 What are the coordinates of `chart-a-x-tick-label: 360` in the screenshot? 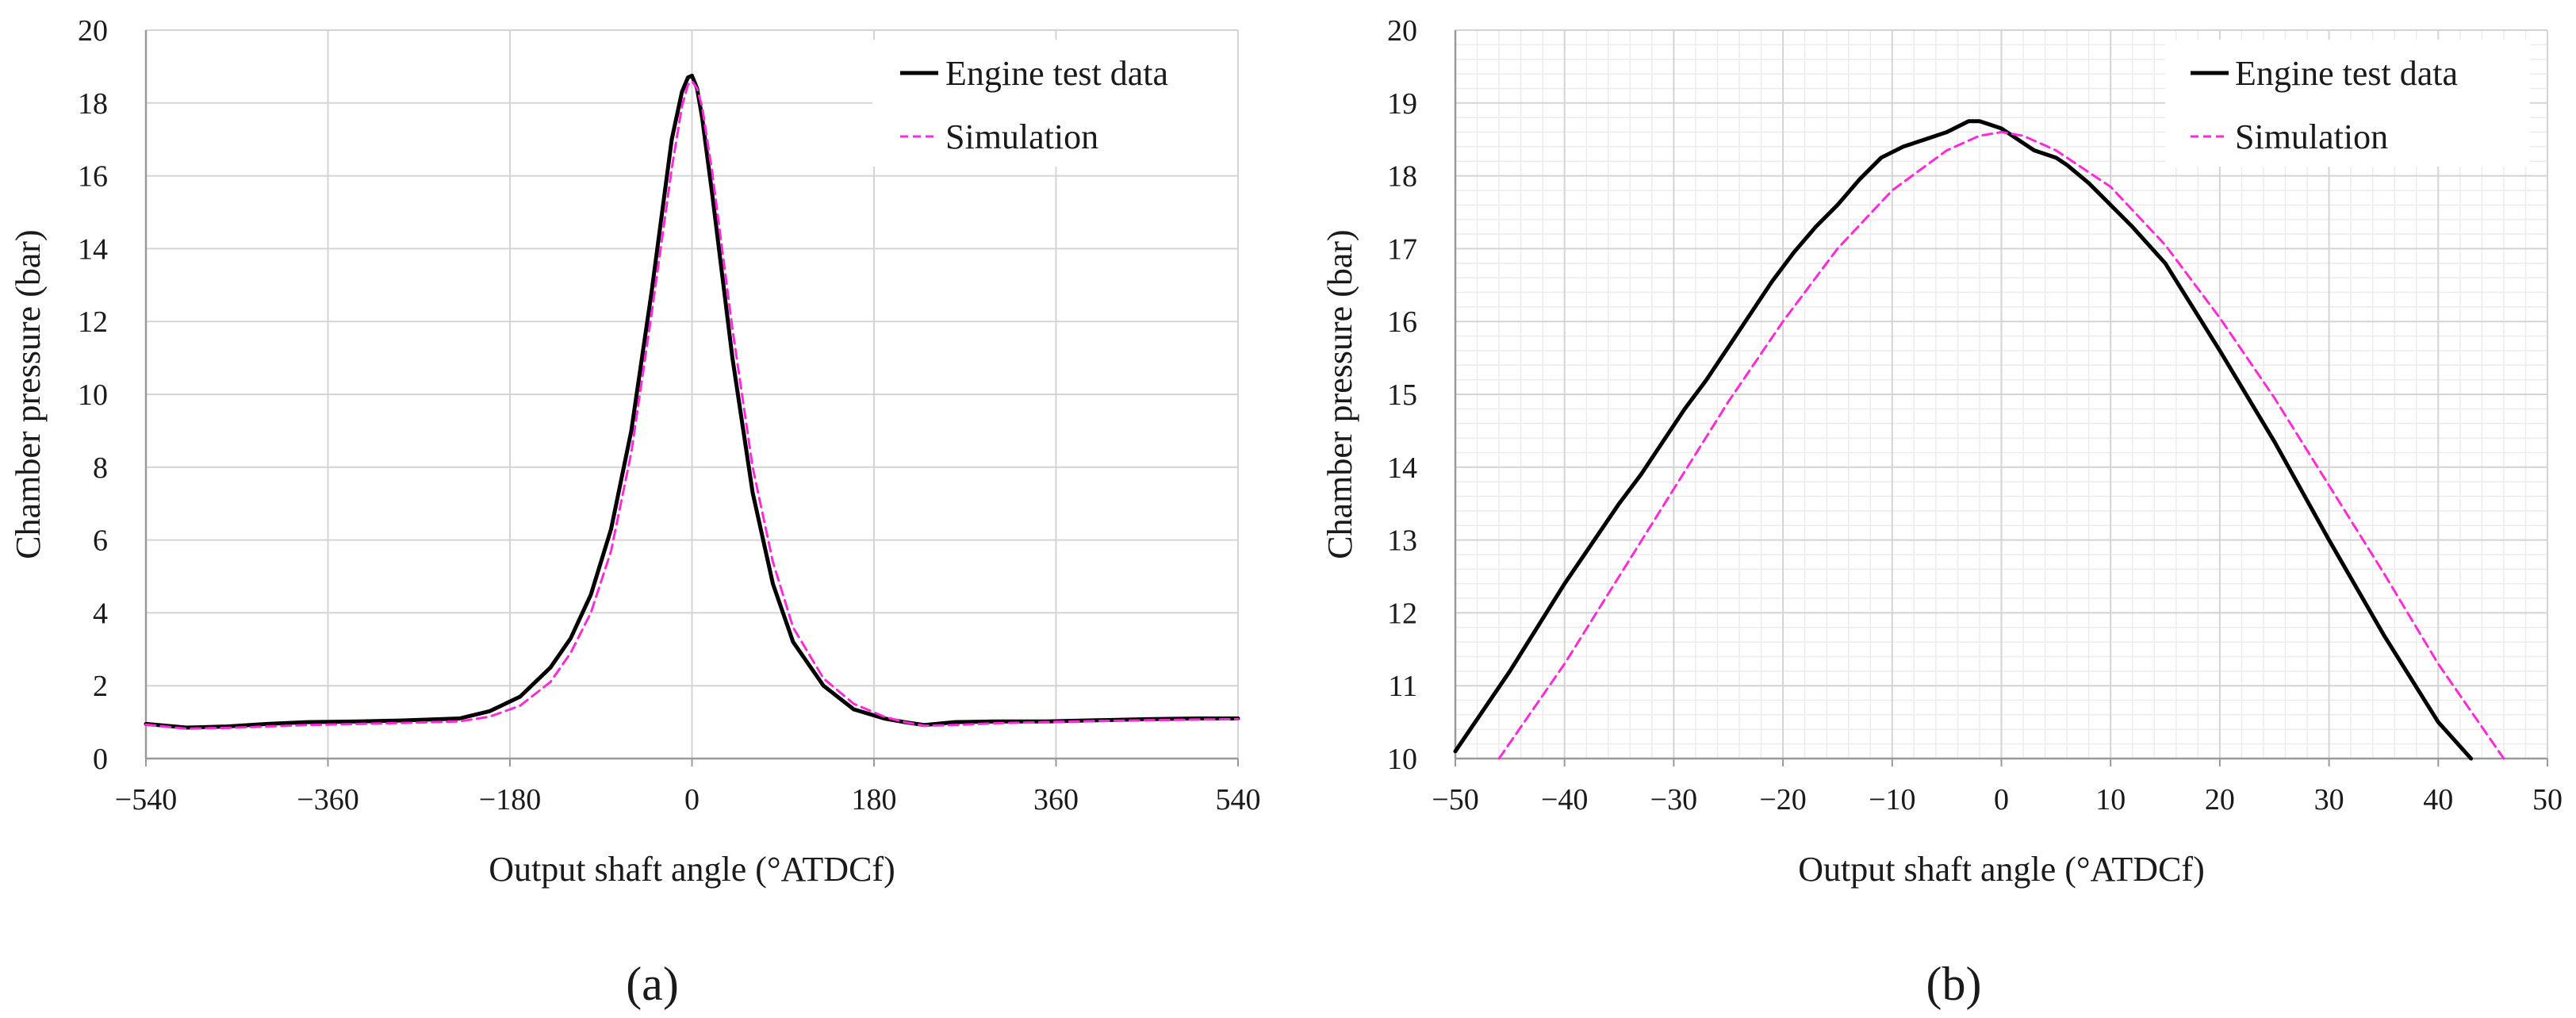 It's located at (1056, 799).